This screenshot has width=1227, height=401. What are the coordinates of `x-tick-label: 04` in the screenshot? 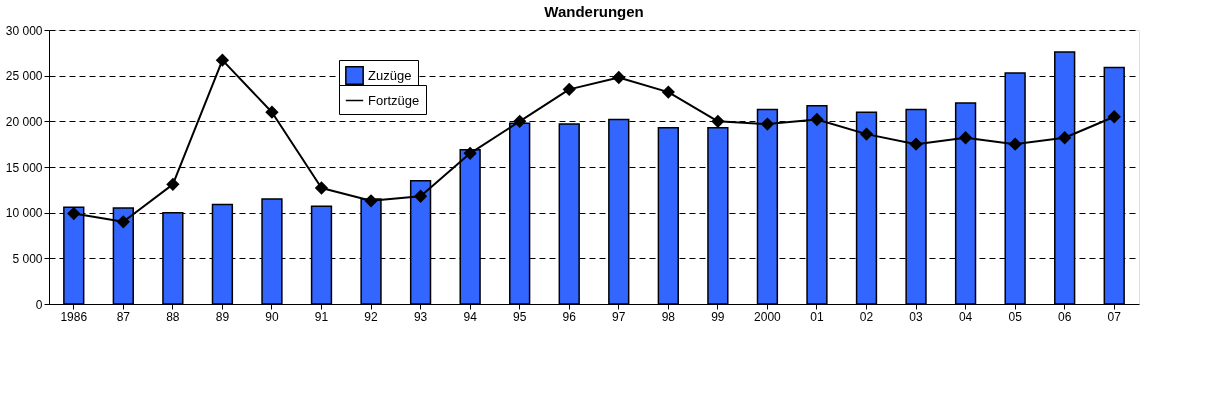 It's located at (965, 316).